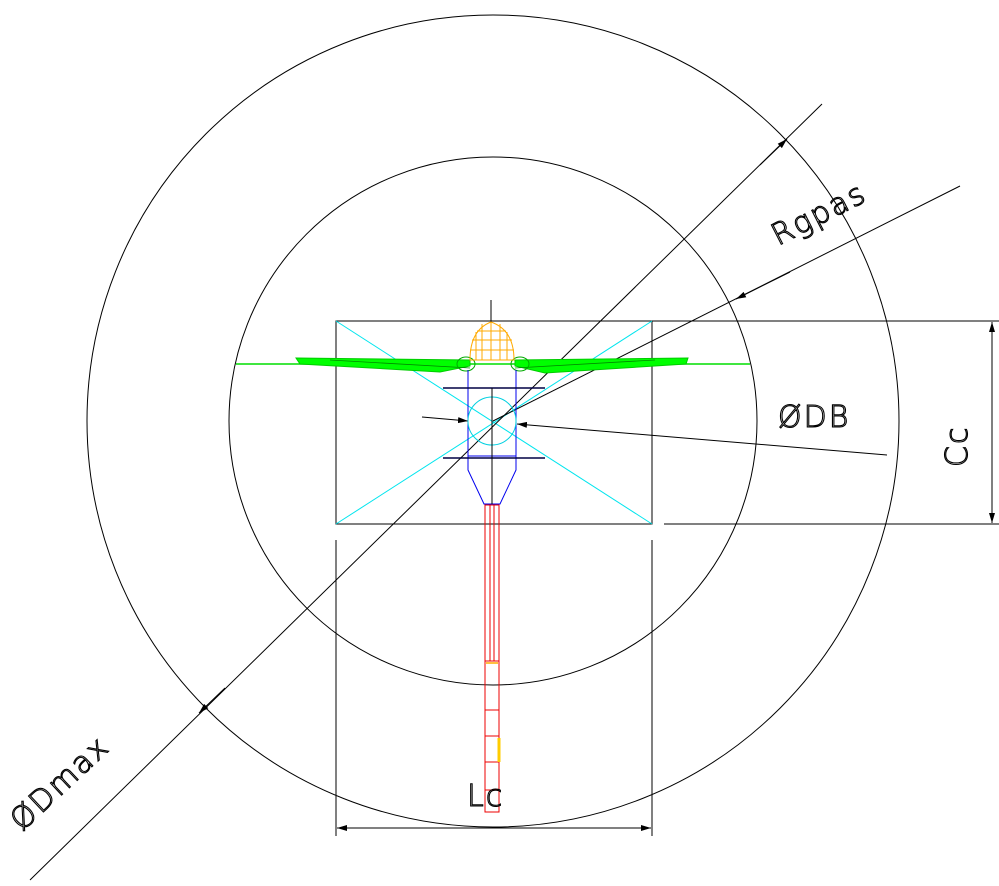  I want to click on rgpas-arrow, so click(763, 285).